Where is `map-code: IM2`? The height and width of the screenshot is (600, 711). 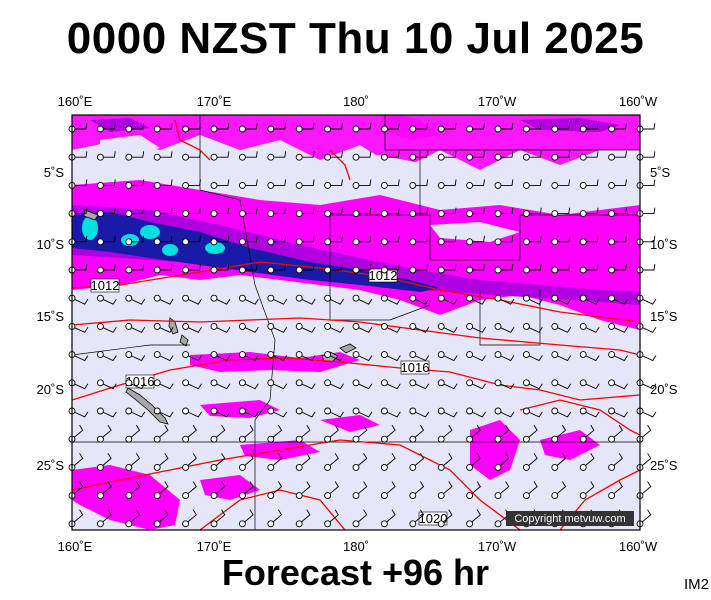
map-code: IM2 is located at coordinates (696, 584).